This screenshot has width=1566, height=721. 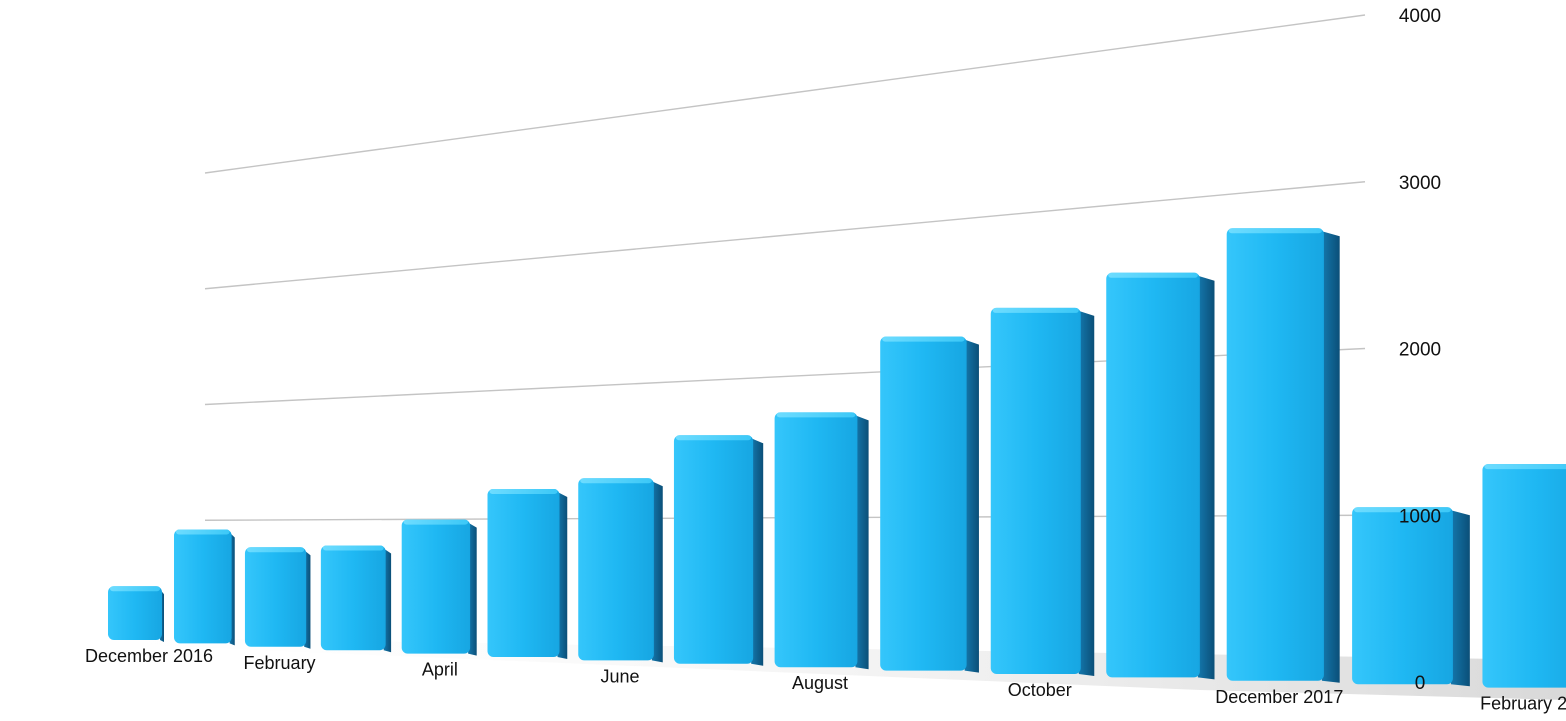 I want to click on y-tick-label: 4000, so click(x=1420, y=16).